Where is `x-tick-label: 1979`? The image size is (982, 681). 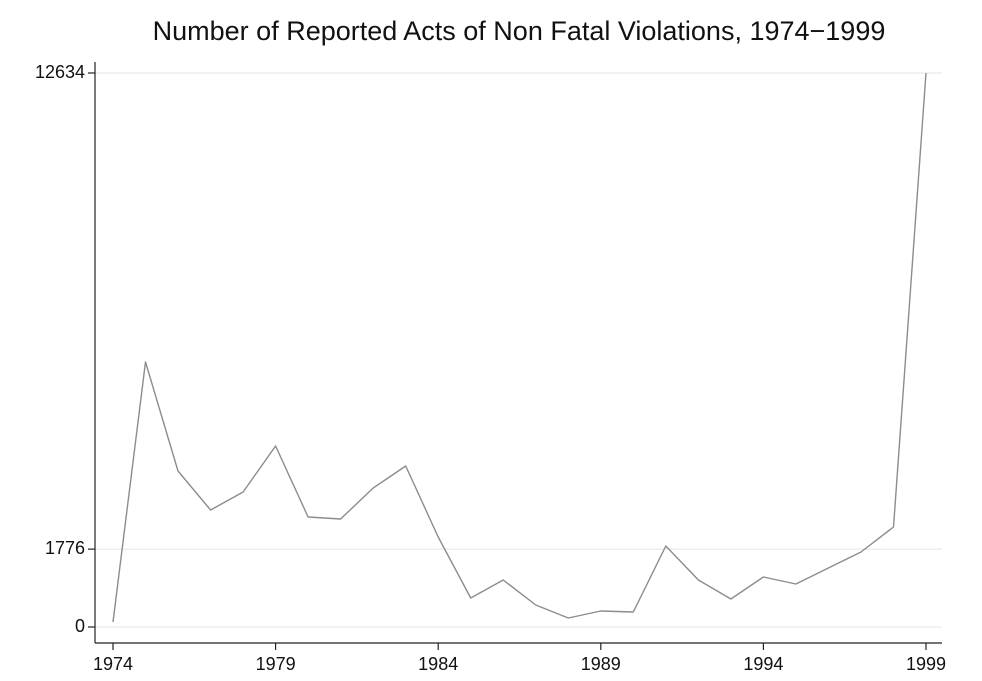 x-tick-label: 1979 is located at coordinates (276, 664).